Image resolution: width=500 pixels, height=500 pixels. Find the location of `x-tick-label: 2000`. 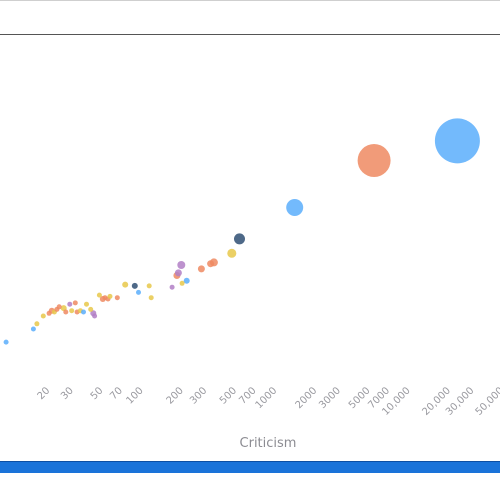

x-tick-label: 2000 is located at coordinates (307, 398).